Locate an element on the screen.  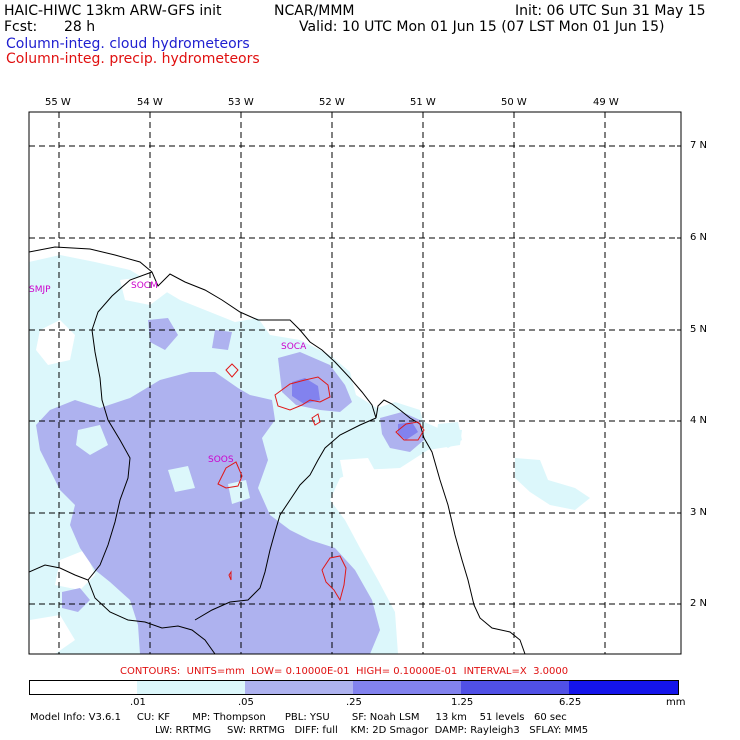
forecast-hours: 28 h is located at coordinates (80, 27).